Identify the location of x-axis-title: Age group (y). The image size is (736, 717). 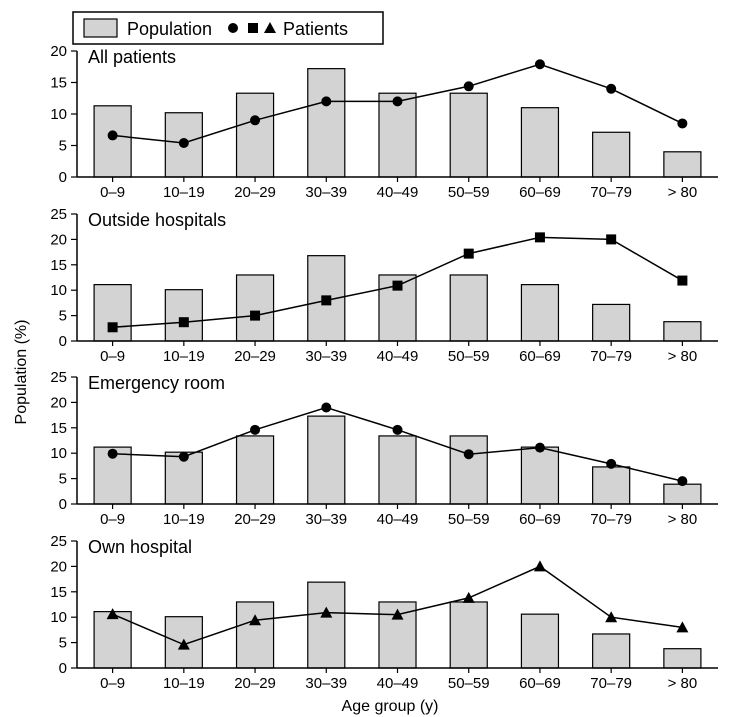
(390, 706).